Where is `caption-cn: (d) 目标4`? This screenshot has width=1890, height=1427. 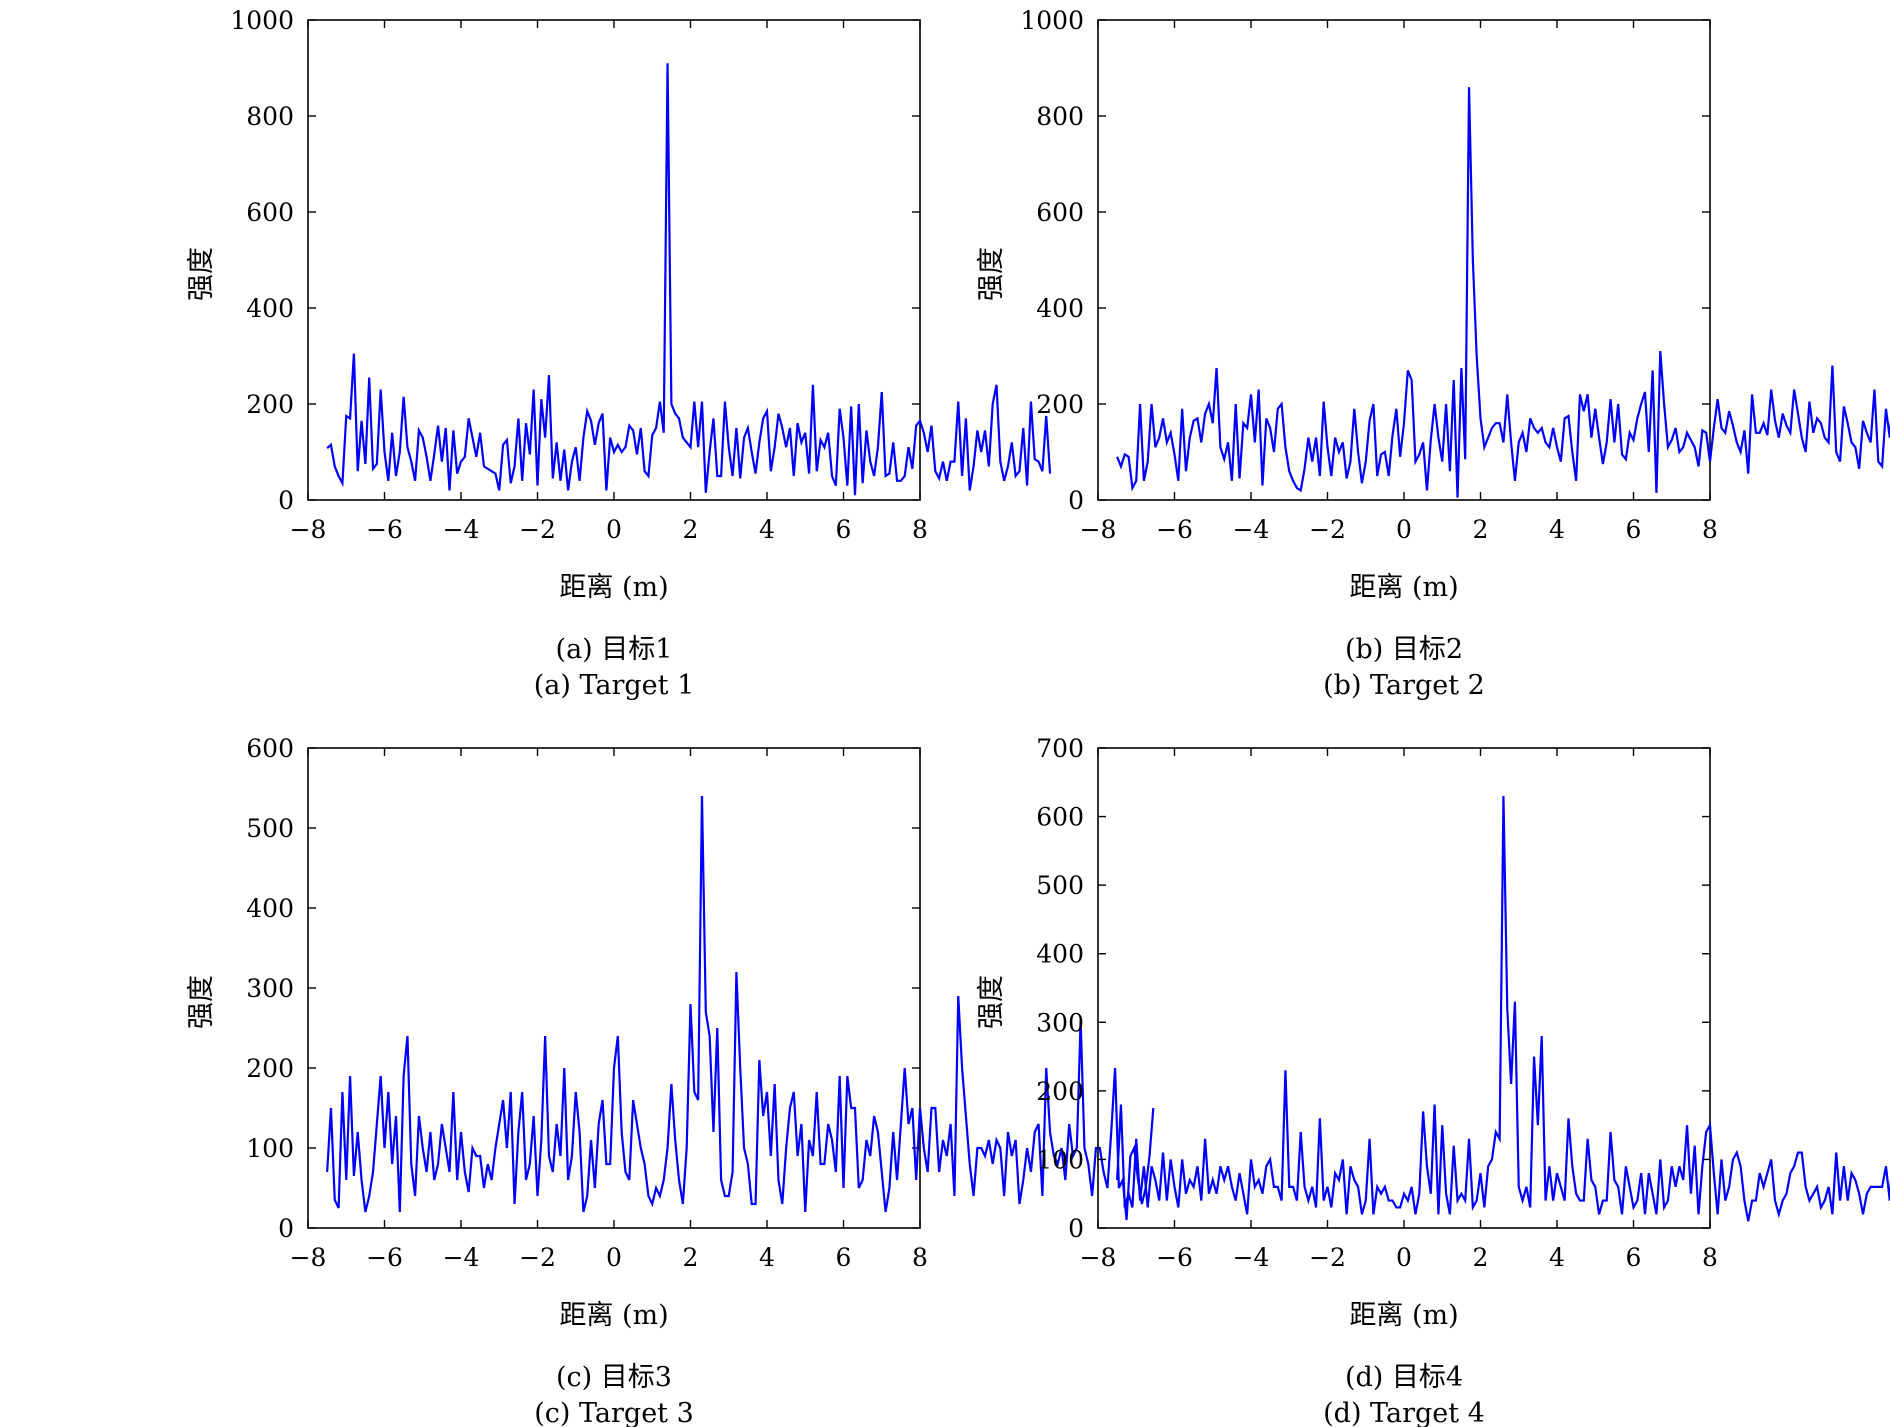 caption-cn: (d) 目标4 is located at coordinates (1404, 1377).